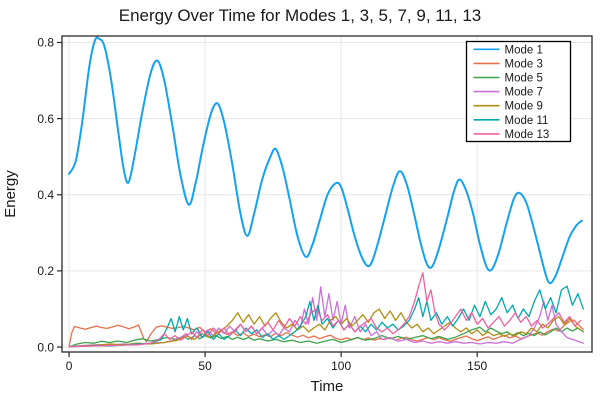 The width and height of the screenshot is (600, 400). I want to click on y-tick-label: 0.0, so click(45, 347).